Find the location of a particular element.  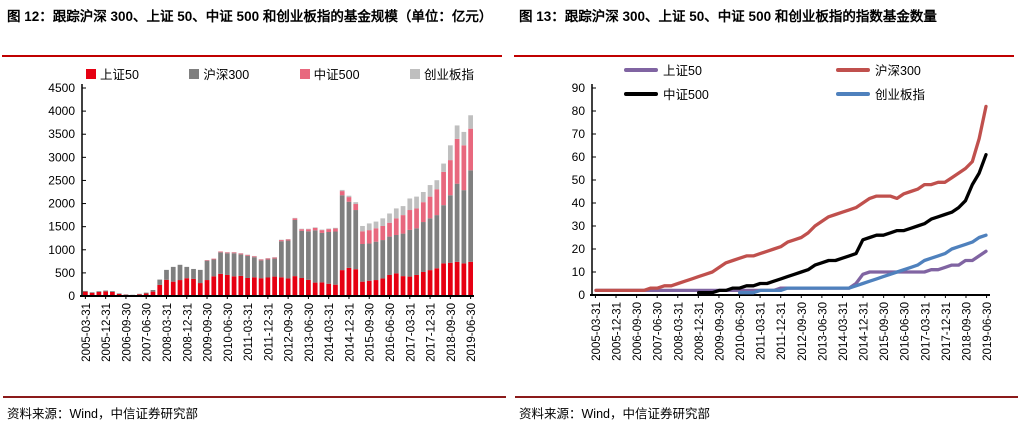

svg-text: 2016-06-30 is located at coordinates (906, 331).